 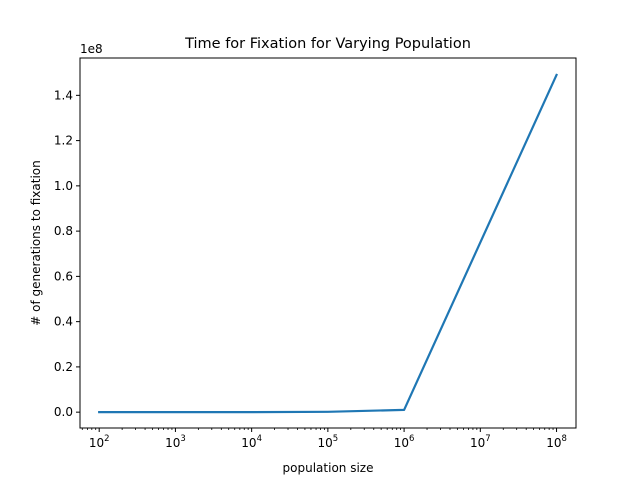 I want to click on y-axis-label: # of generations to fixation, so click(x=36, y=242).